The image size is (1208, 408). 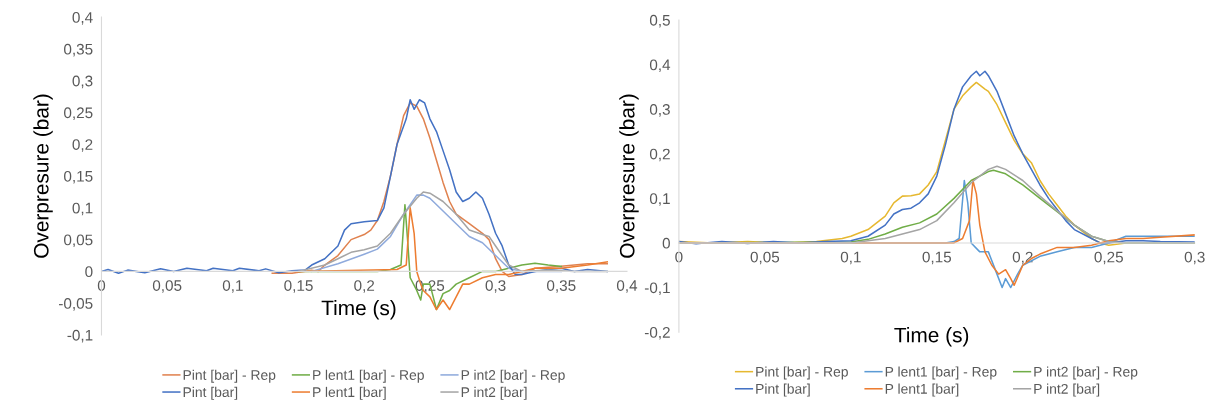 What do you see at coordinates (657, 333) in the screenshot?
I see `y-tick-label: -0,2` at bounding box center [657, 333].